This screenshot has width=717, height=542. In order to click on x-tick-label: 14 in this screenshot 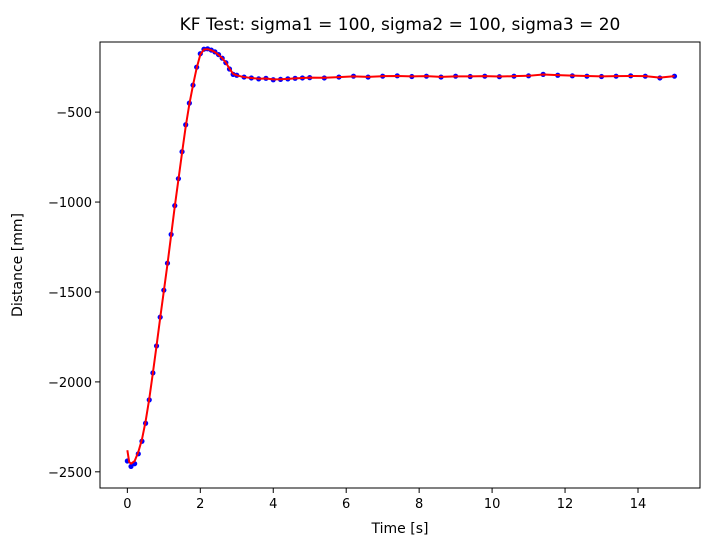, I will do `click(638, 504)`.